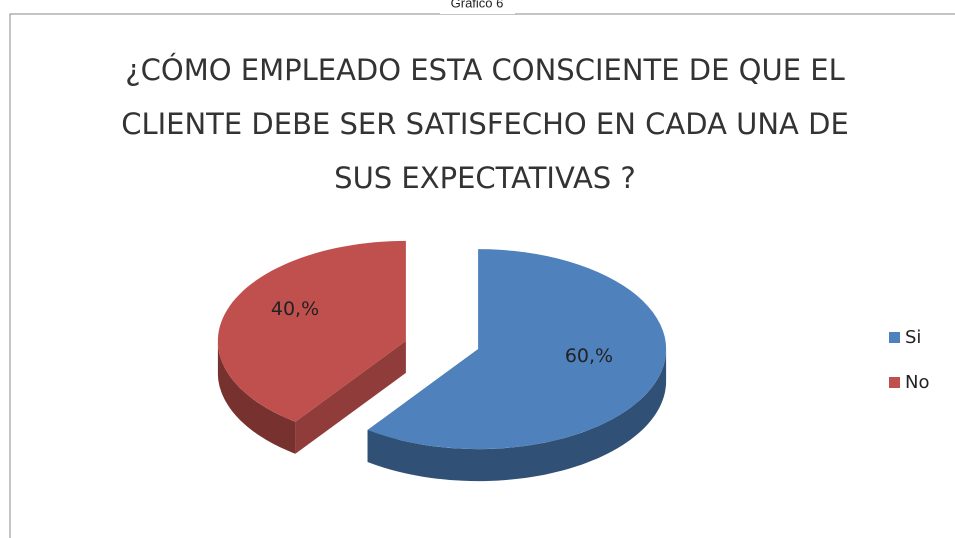  I want to click on caption: Grafico 6, so click(477, 5).